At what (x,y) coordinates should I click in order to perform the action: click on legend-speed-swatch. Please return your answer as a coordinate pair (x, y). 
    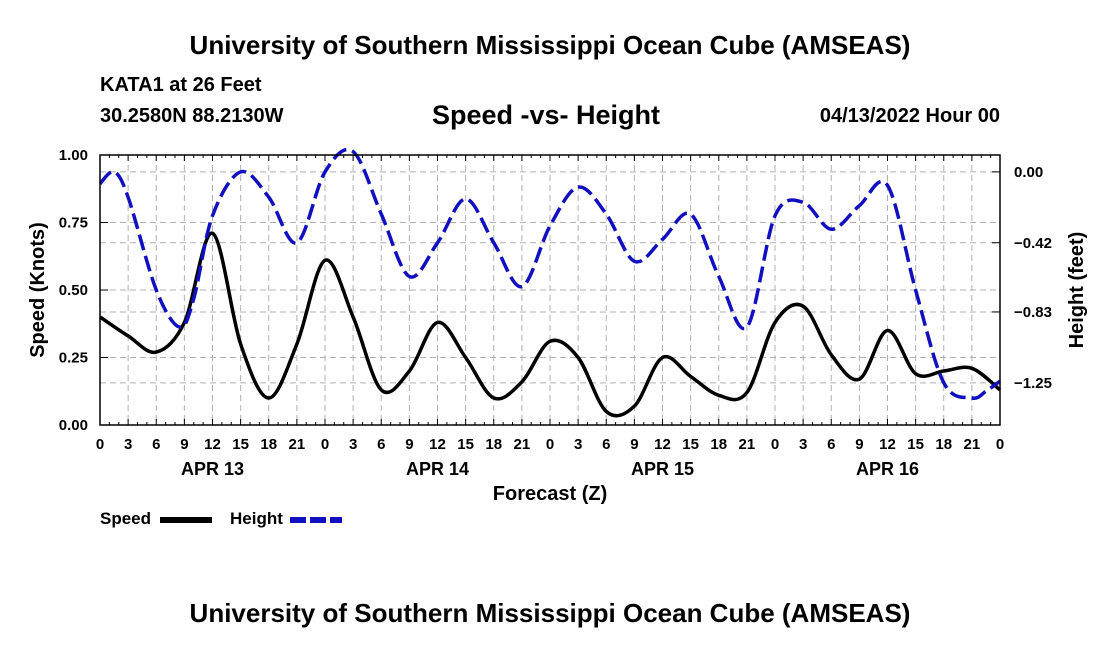
    Looking at the image, I should click on (186, 520).